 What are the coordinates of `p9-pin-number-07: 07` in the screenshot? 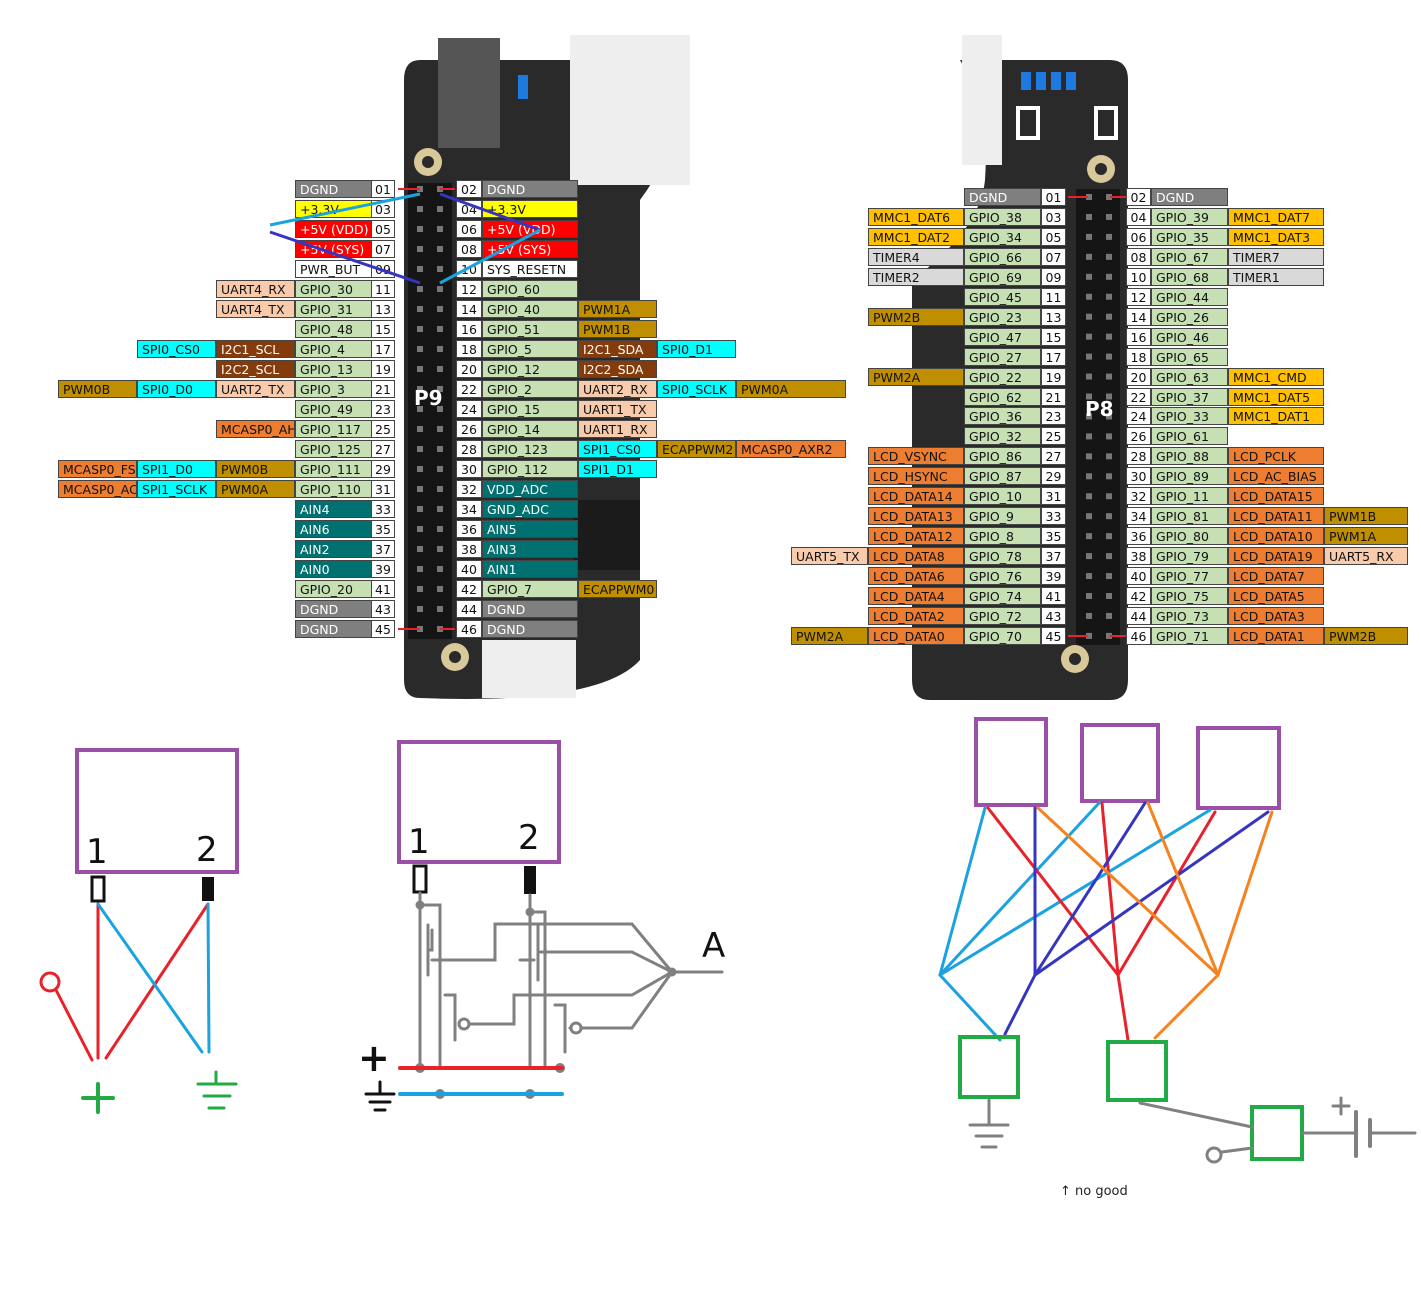 It's located at (383, 249).